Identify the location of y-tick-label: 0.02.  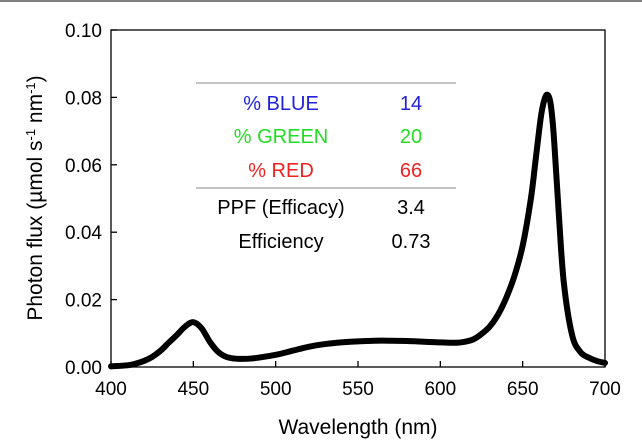
(83, 301).